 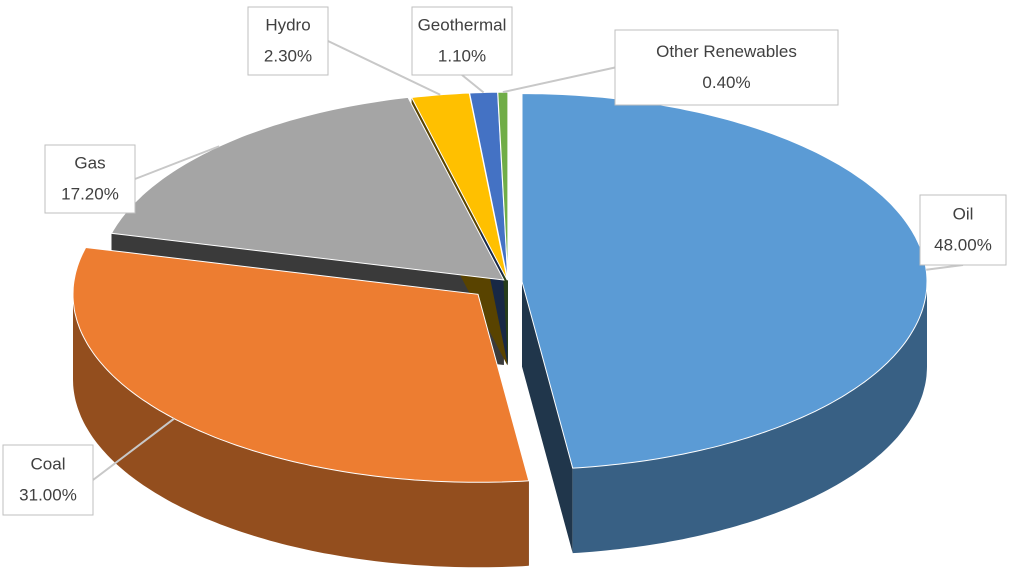 I want to click on value-label: 1.10%, so click(x=462, y=55).